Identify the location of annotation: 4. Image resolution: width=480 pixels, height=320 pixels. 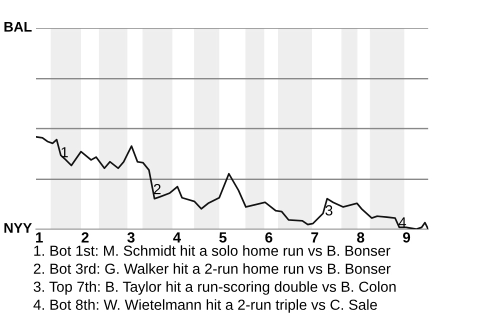
(402, 222).